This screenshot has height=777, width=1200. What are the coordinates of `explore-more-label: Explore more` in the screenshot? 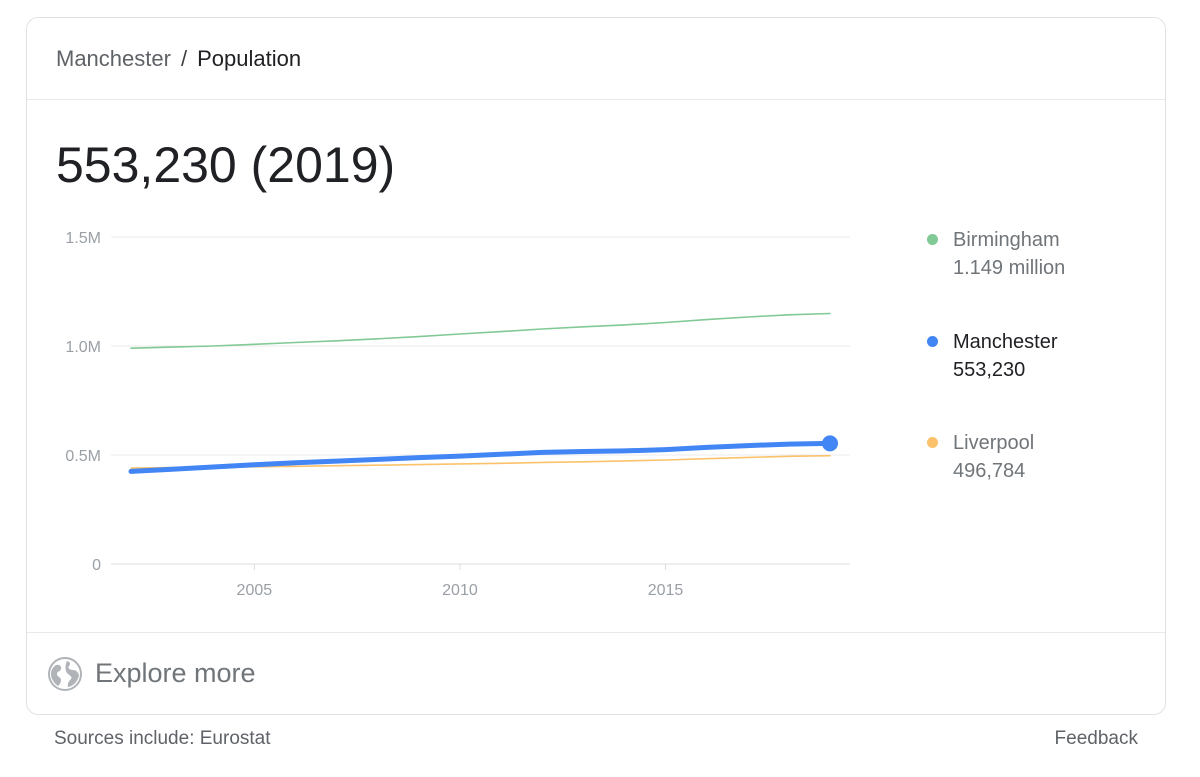 It's located at (175, 673).